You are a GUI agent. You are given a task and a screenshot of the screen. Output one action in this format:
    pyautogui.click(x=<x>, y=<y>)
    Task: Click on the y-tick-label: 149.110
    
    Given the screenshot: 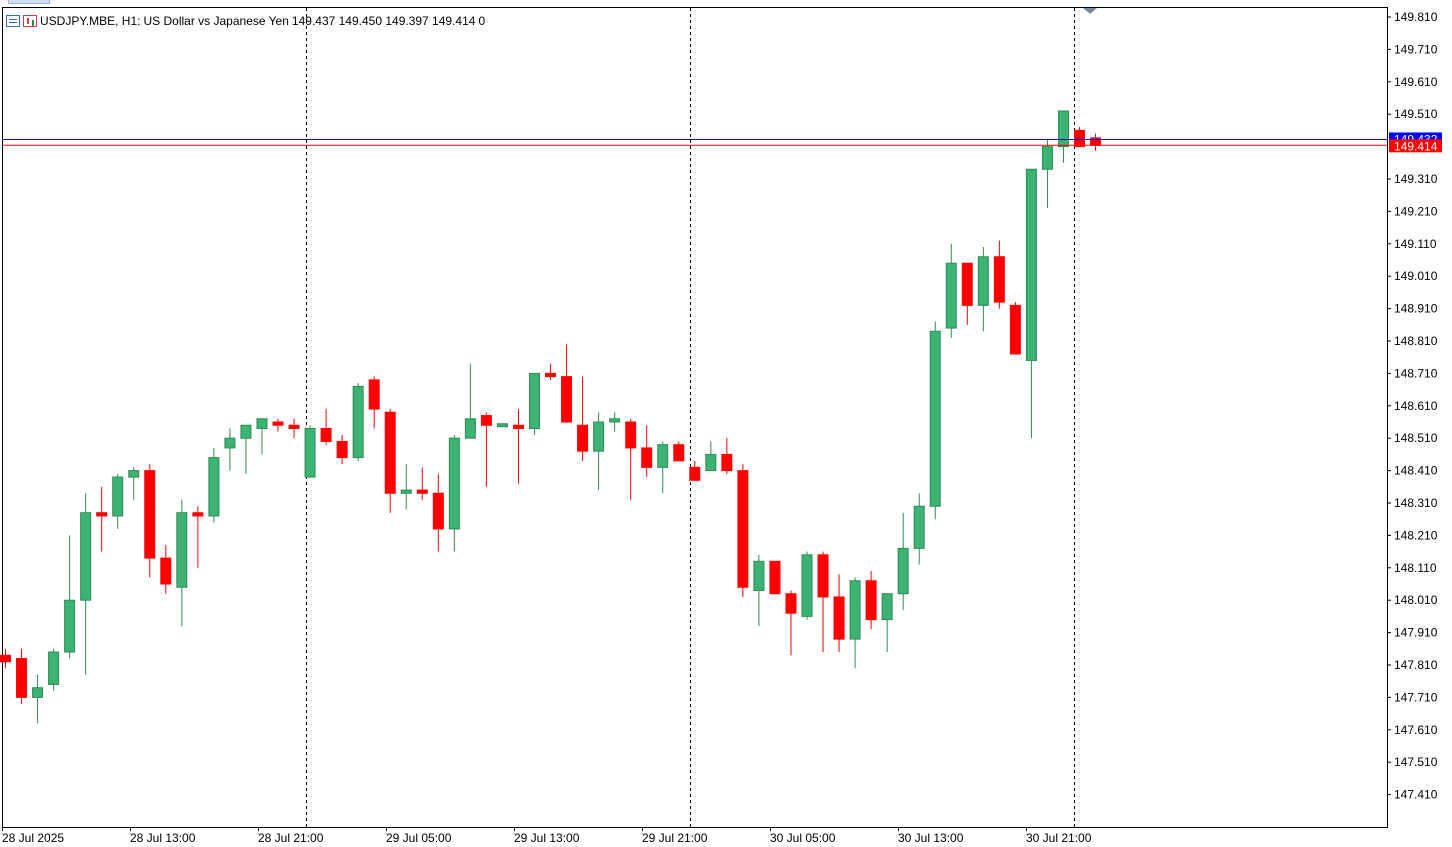 What is the action you would take?
    pyautogui.click(x=1415, y=244)
    